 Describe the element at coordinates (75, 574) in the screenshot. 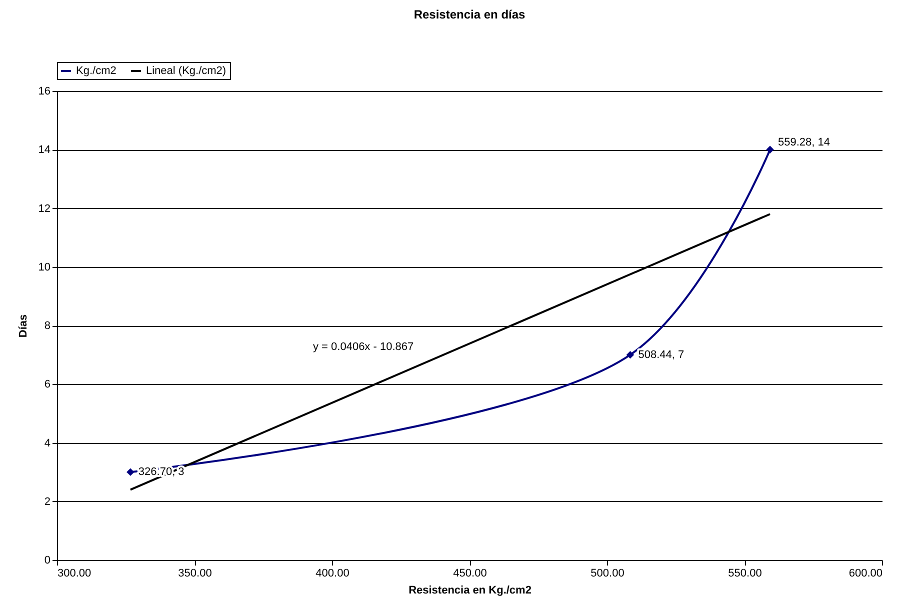

I see `x-tick-label: 300.00` at that location.